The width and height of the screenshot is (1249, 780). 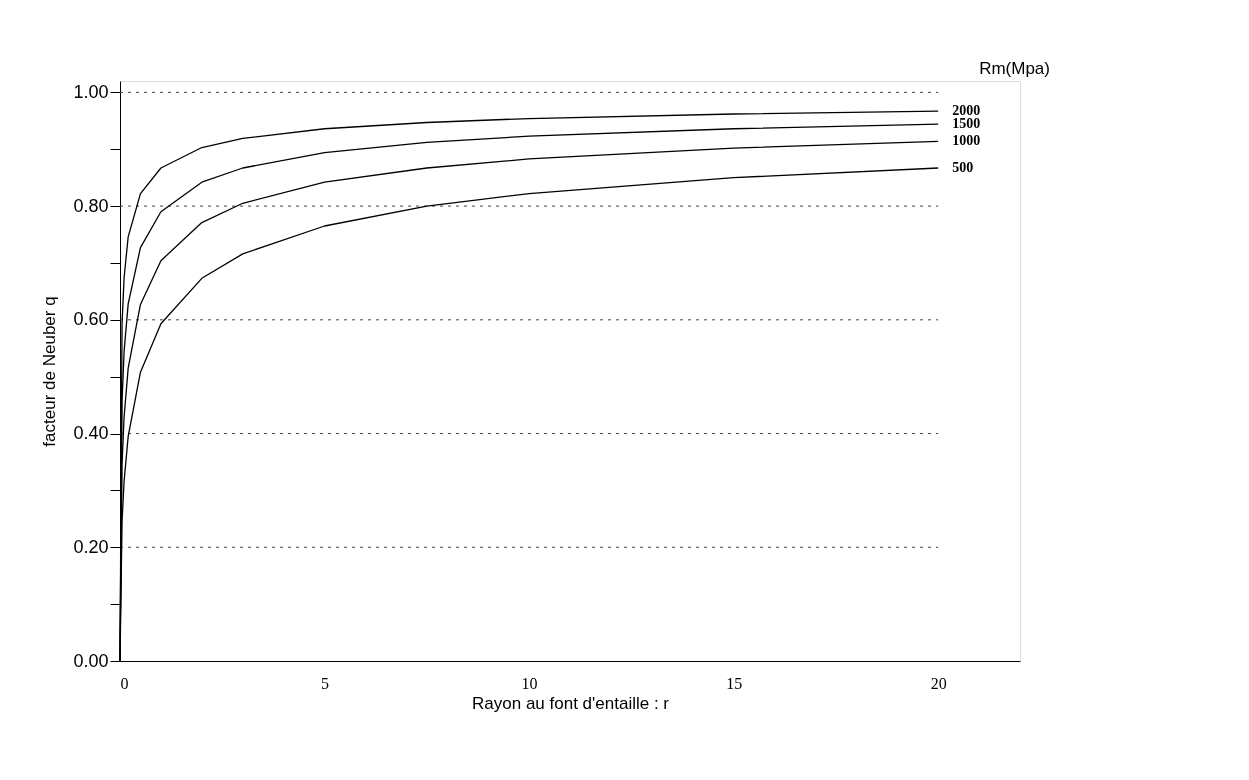 I want to click on x-tick-label: 5, so click(x=325, y=683).